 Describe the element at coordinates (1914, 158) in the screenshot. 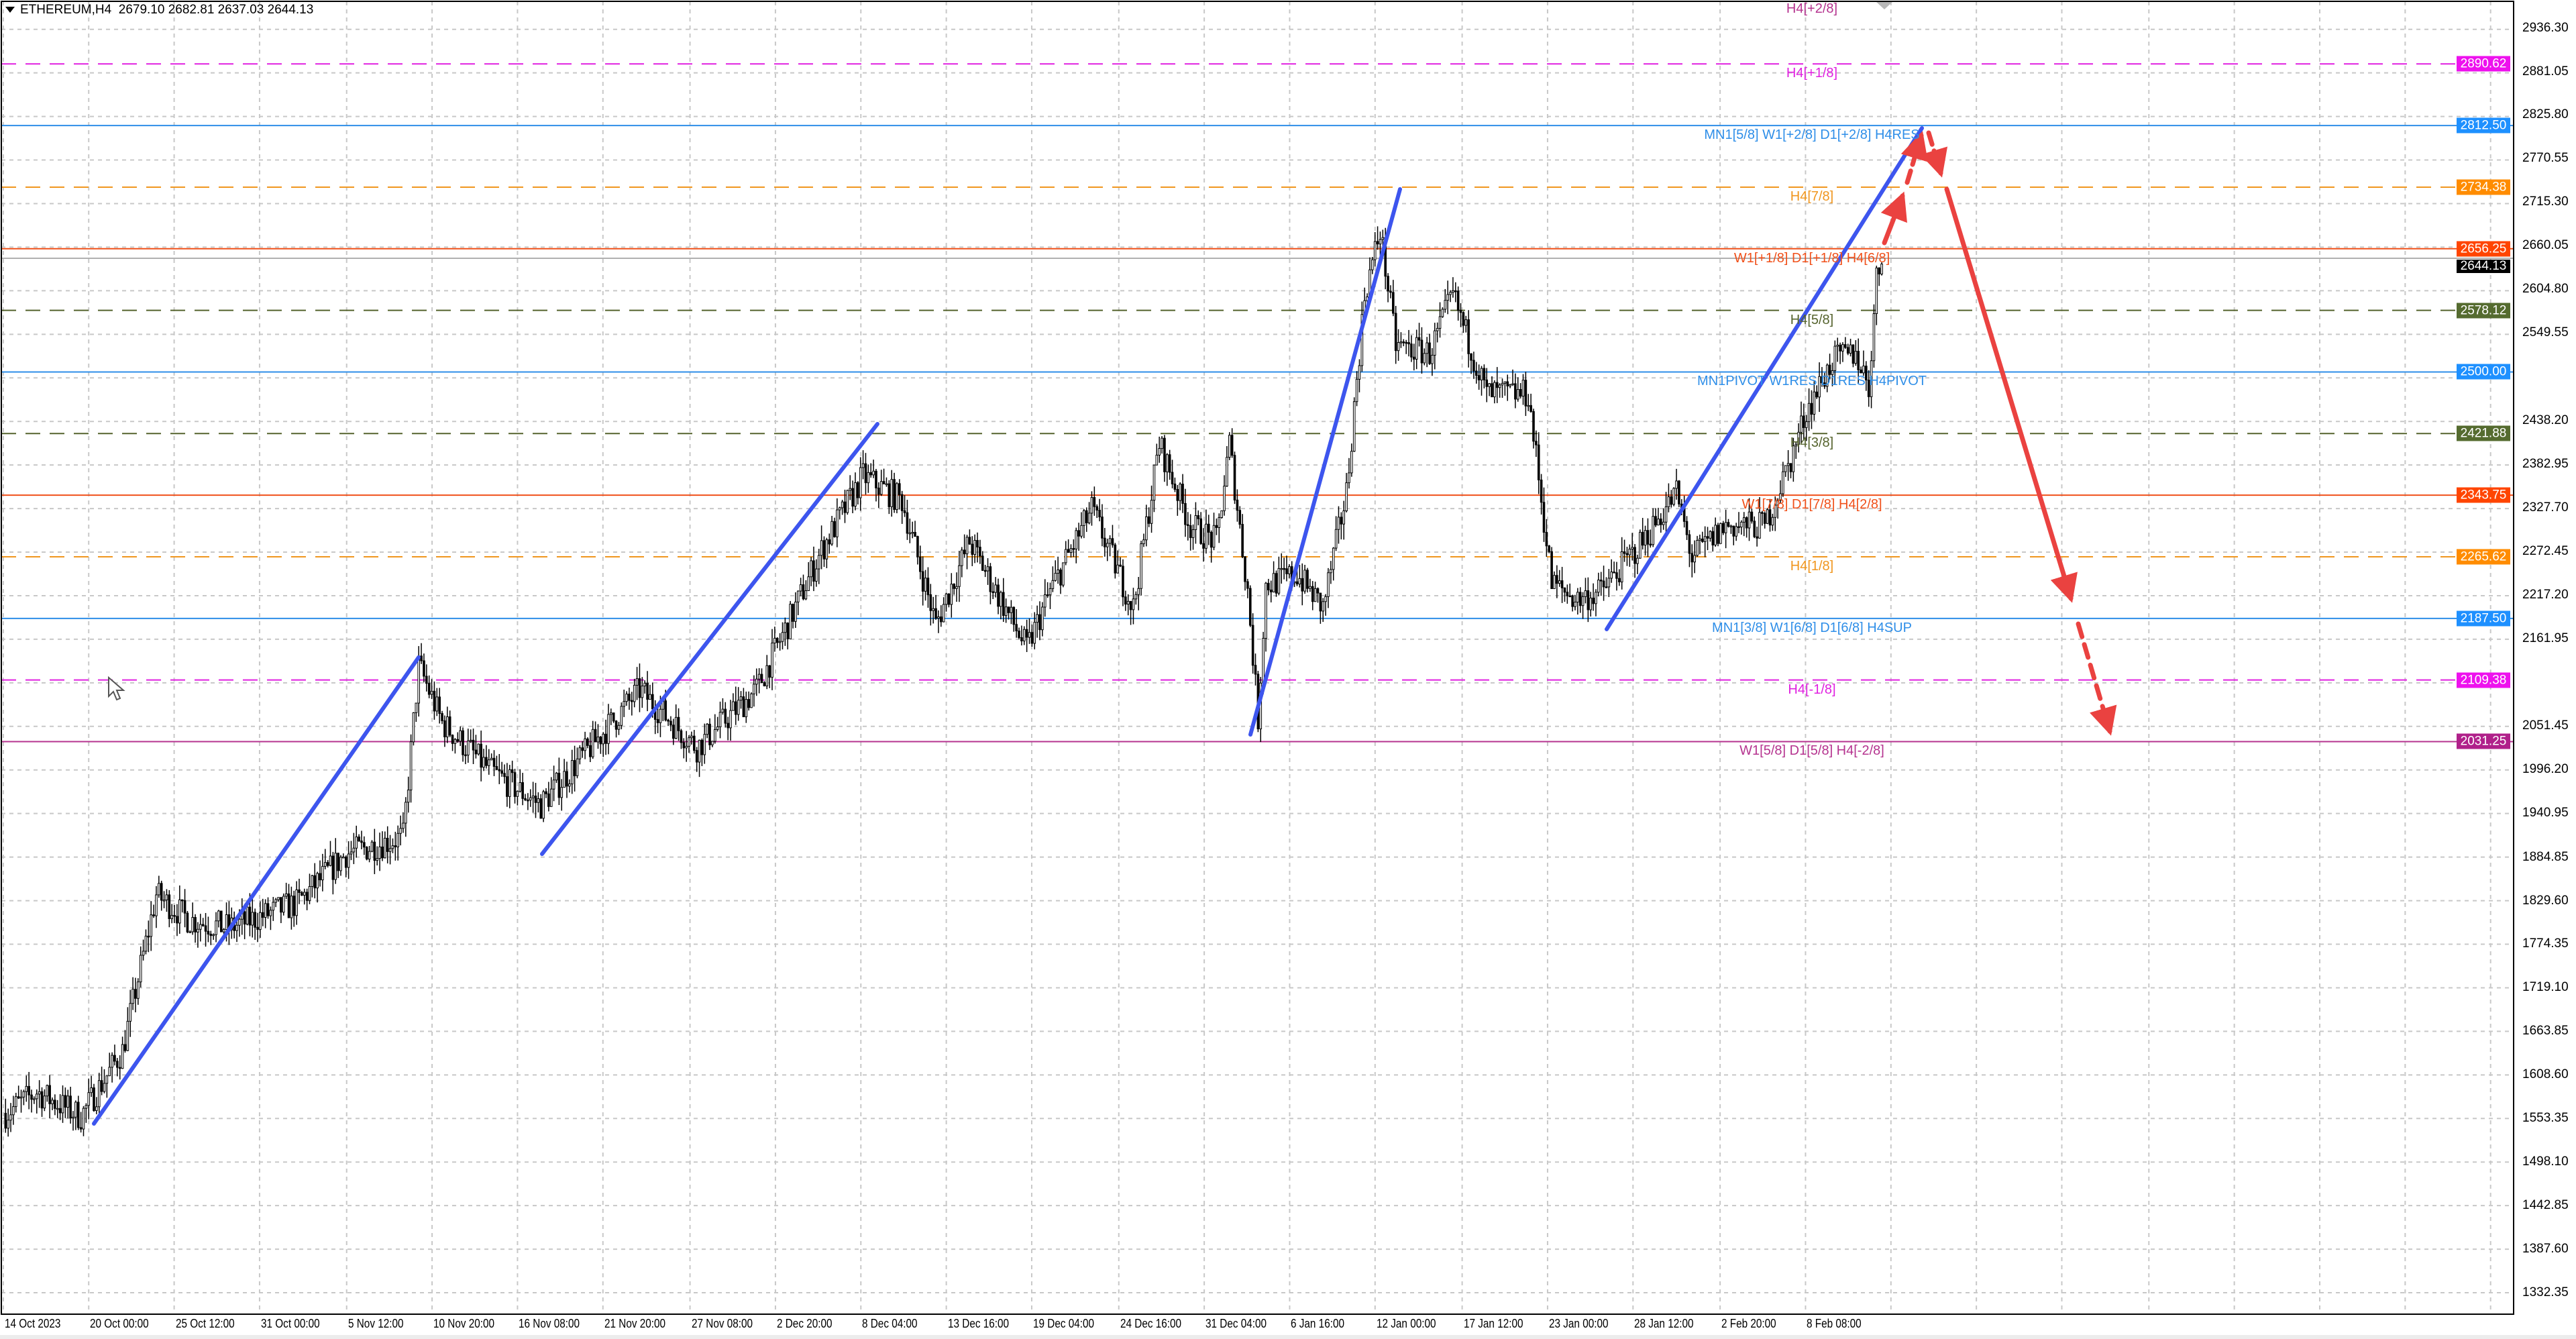

I see `forecast-arrow-up-dashed` at that location.